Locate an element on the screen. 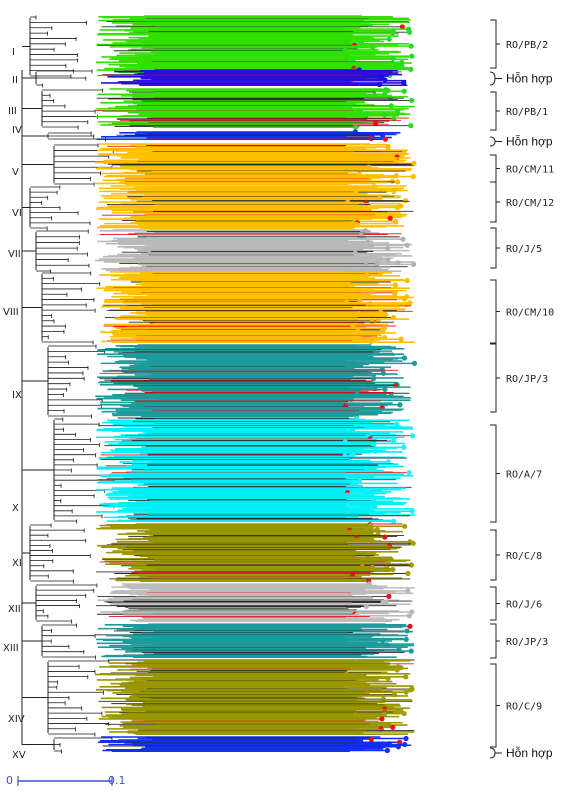 This screenshot has height=803, width=572. clade-XIV is located at coordinates (218, 698).